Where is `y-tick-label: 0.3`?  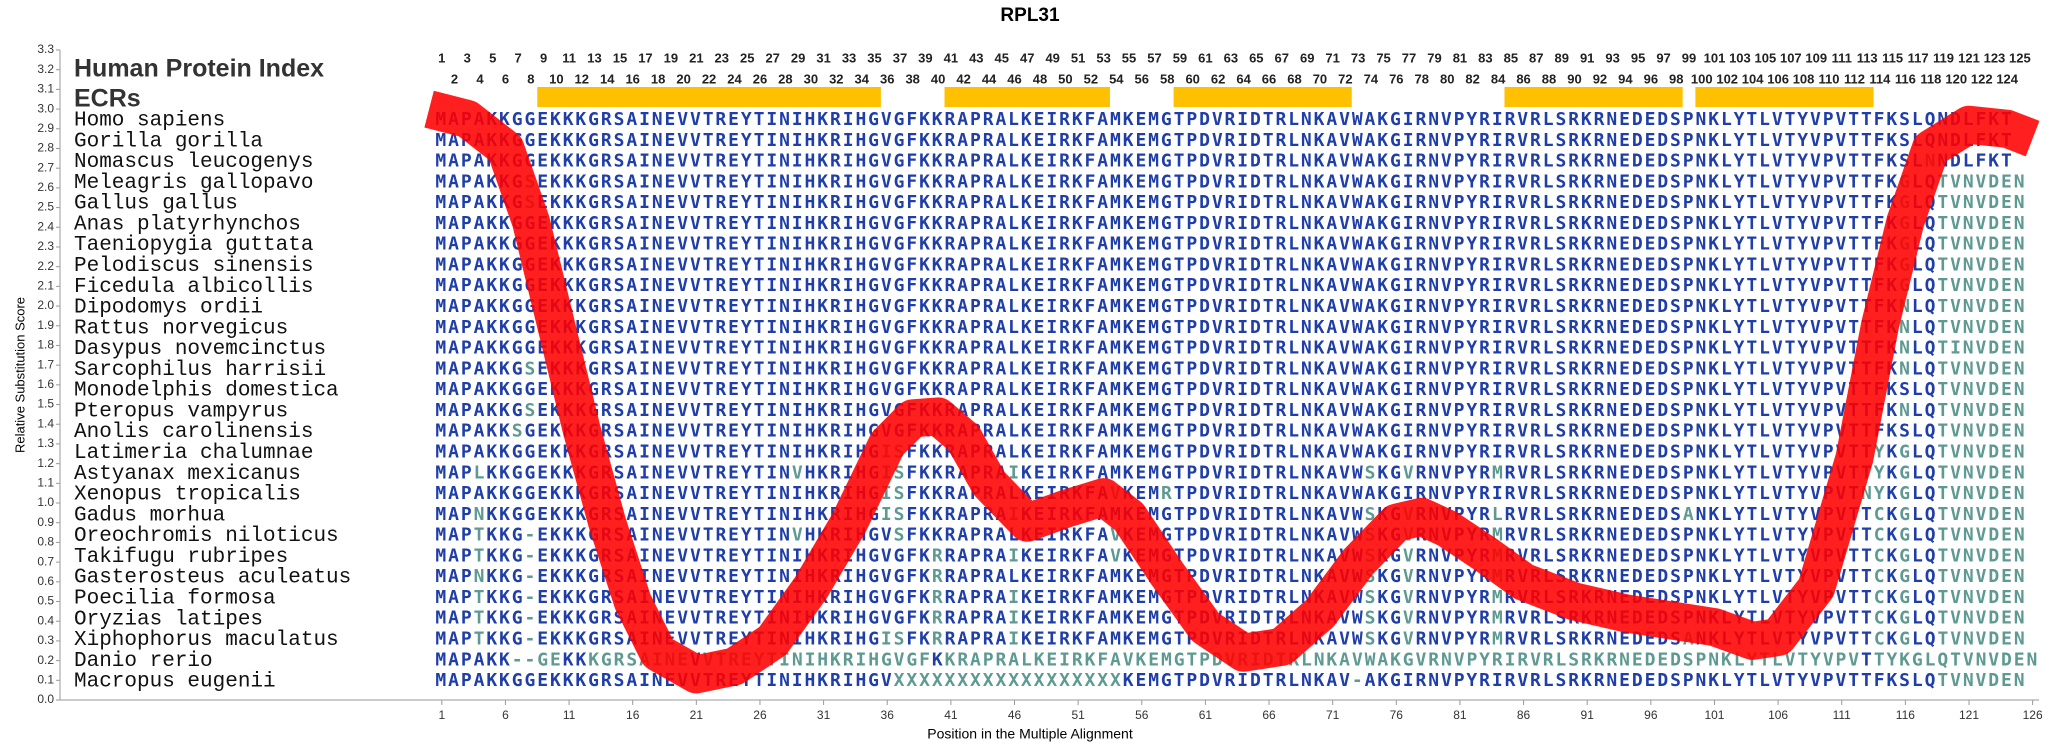
y-tick-label: 0.3 is located at coordinates (45, 640).